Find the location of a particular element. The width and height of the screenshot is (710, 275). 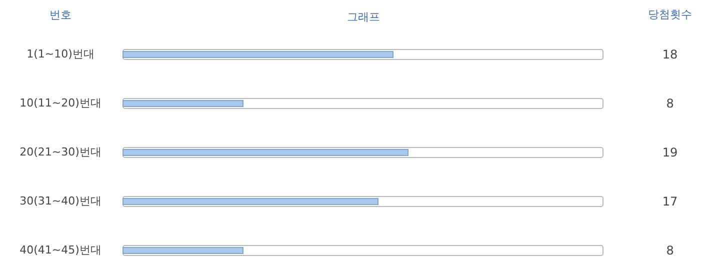

x-axis-title: 그래프 is located at coordinates (363, 17).